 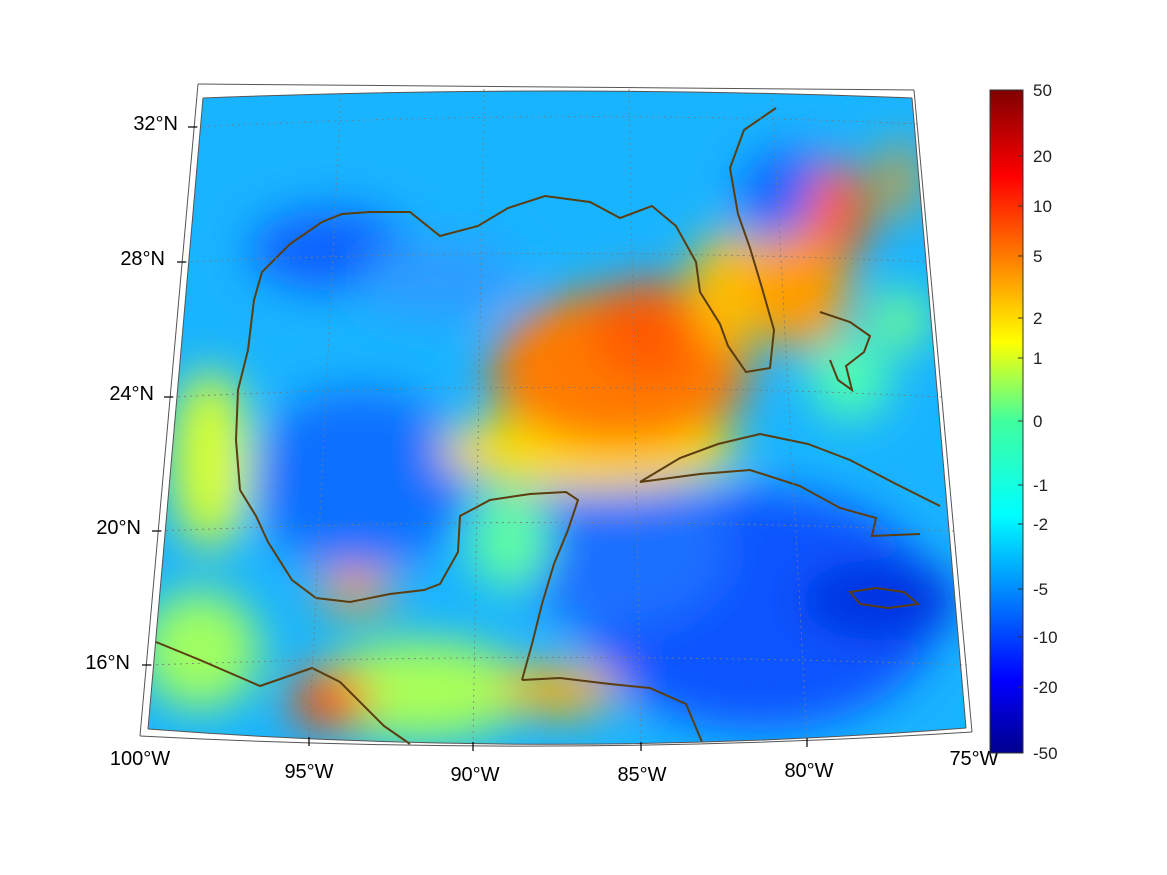 What do you see at coordinates (140, 759) in the screenshot?
I see `lon-label: 100°W` at bounding box center [140, 759].